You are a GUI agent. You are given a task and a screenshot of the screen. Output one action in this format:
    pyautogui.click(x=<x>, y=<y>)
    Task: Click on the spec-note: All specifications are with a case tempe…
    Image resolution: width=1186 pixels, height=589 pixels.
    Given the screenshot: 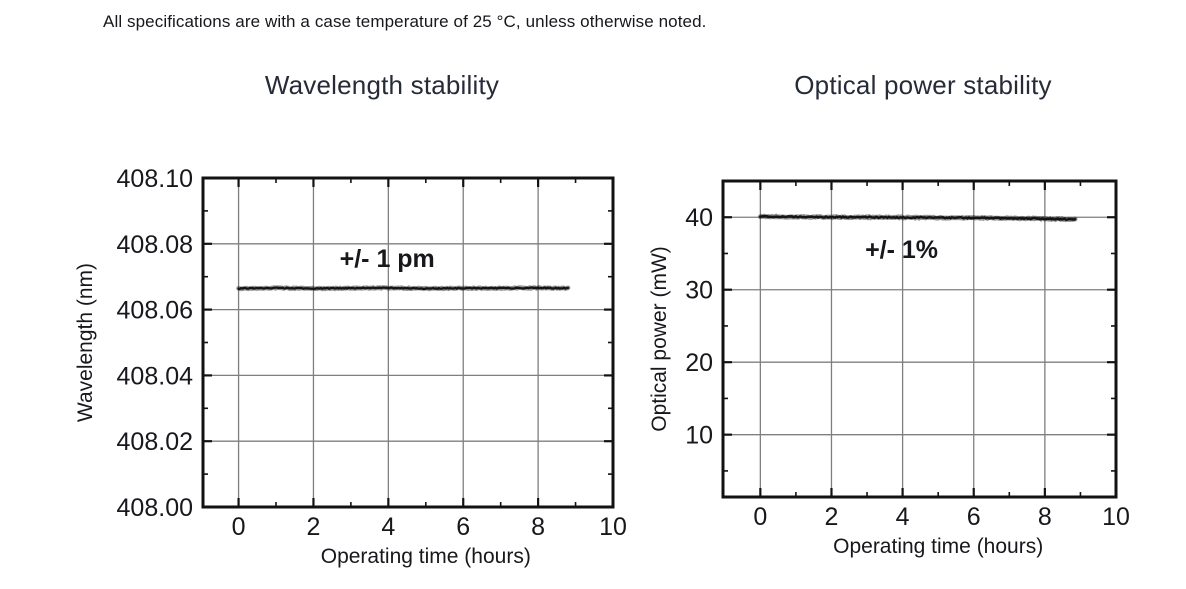 What is the action you would take?
    pyautogui.click(x=405, y=21)
    